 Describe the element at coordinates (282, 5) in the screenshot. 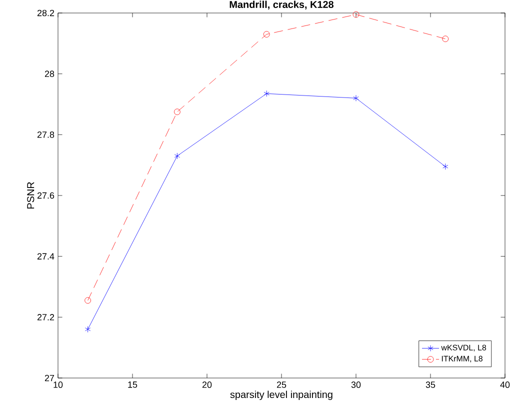

I see `chart-title: Mandrill, cracks, K128` at that location.